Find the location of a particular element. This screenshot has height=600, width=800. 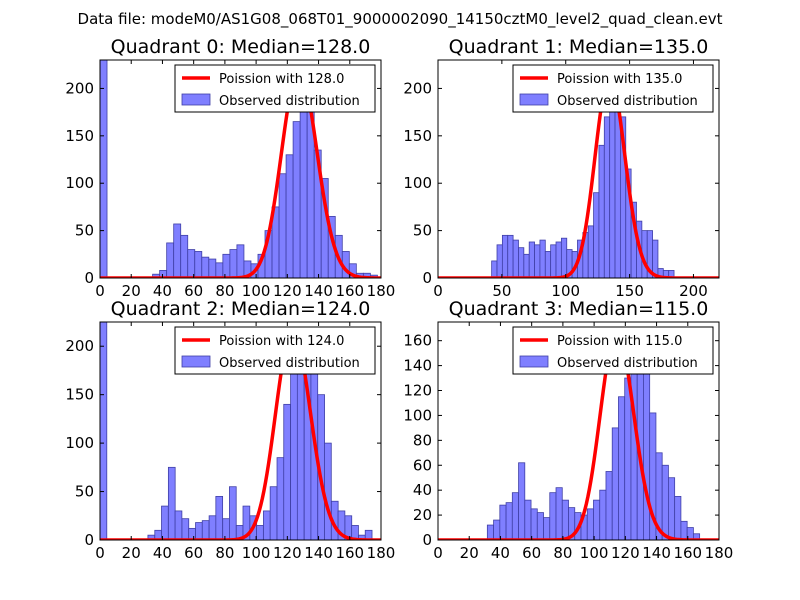

quadrant-2-legend: Poission with 124.0 Observed distribution is located at coordinates (275, 350).